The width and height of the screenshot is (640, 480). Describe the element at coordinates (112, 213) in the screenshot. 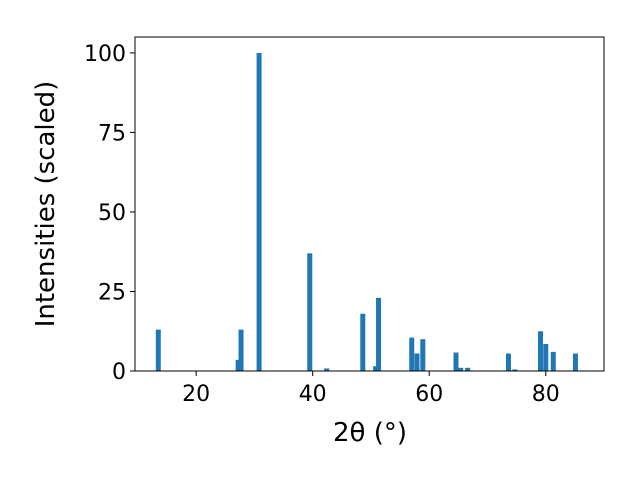

I see `y-tick-label: 50` at that location.